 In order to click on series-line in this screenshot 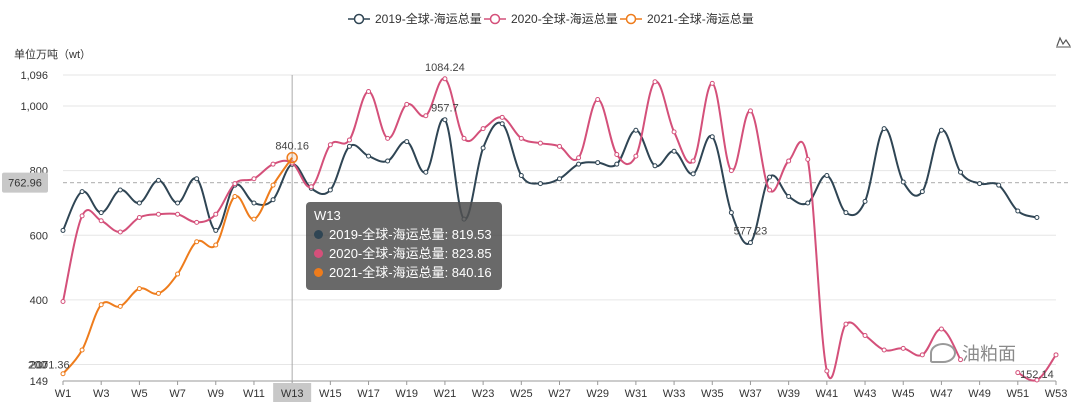, I will do `click(177, 266)`.